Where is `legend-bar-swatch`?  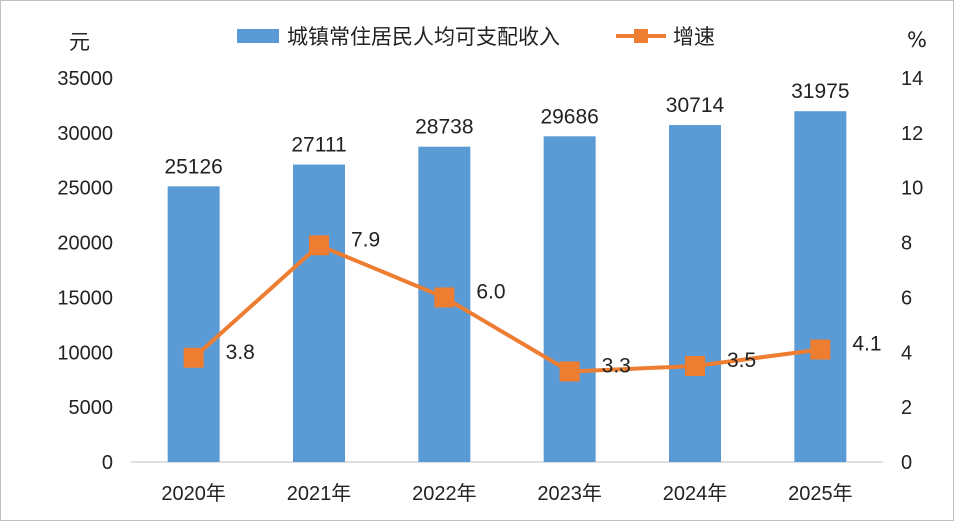
legend-bar-swatch is located at coordinates (258, 36).